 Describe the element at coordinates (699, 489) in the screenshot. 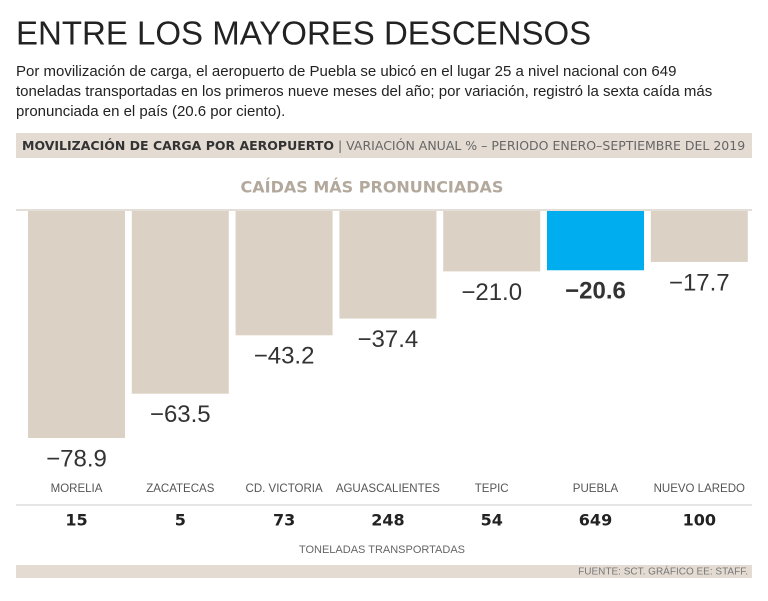

I see `category-label: NUEVO LAREDO` at that location.